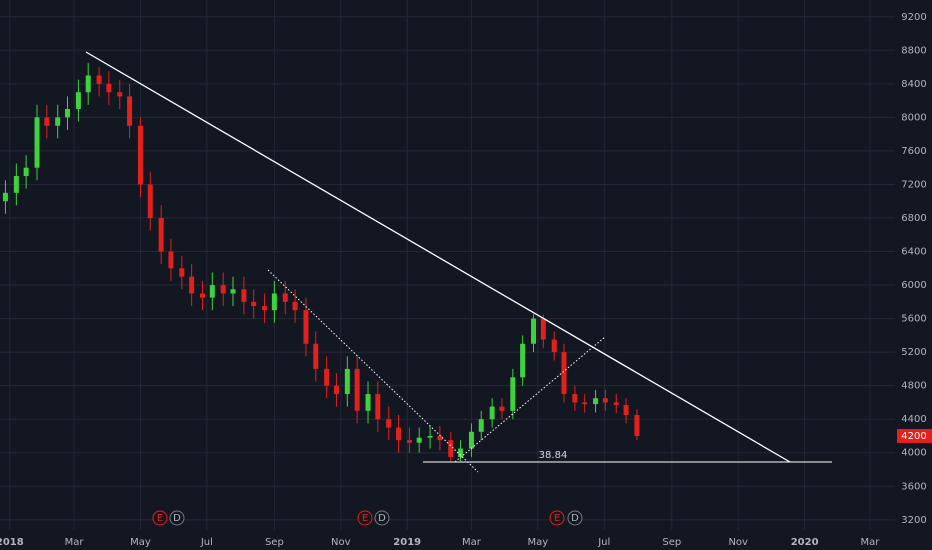 This screenshot has height=550, width=932. What do you see at coordinates (12, 542) in the screenshot?
I see `x-tick-label: 2018` at bounding box center [12, 542].